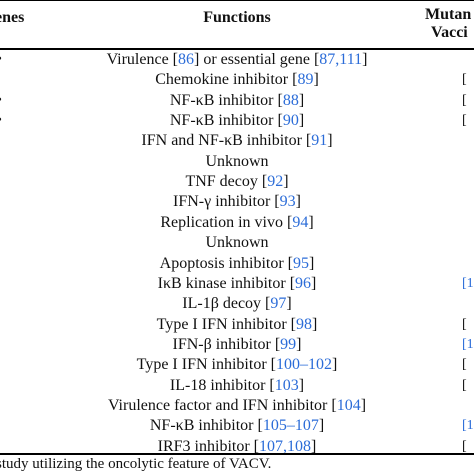 Image resolution: width=474 pixels, height=474 pixels. Describe the element at coordinates (237, 17) in the screenshot. I see `header-functions: Functions` at that location.